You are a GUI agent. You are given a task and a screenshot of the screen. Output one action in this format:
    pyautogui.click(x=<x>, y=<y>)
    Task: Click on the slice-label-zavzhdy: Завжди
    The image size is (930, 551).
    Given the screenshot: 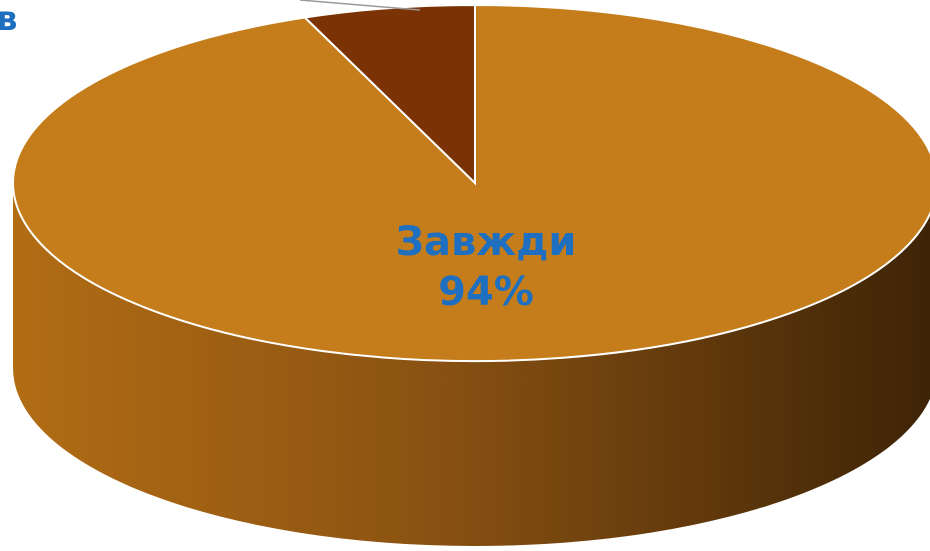 What is the action you would take?
    pyautogui.click(x=486, y=242)
    